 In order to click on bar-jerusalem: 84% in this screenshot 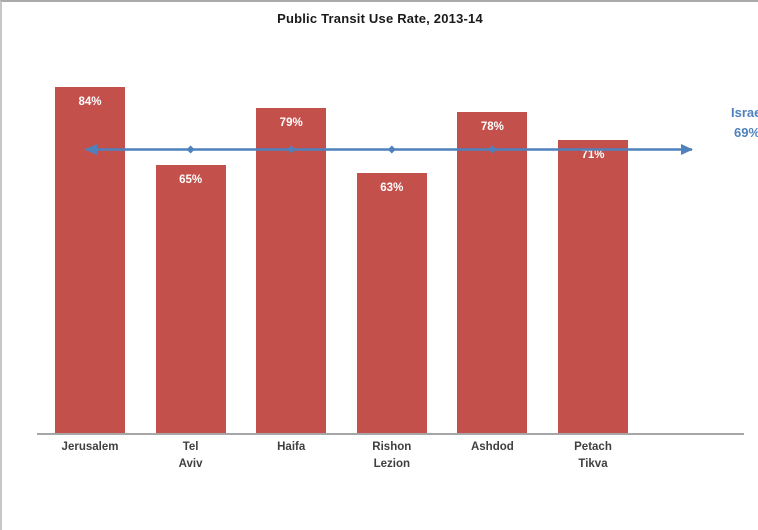, I will do `click(90, 260)`.